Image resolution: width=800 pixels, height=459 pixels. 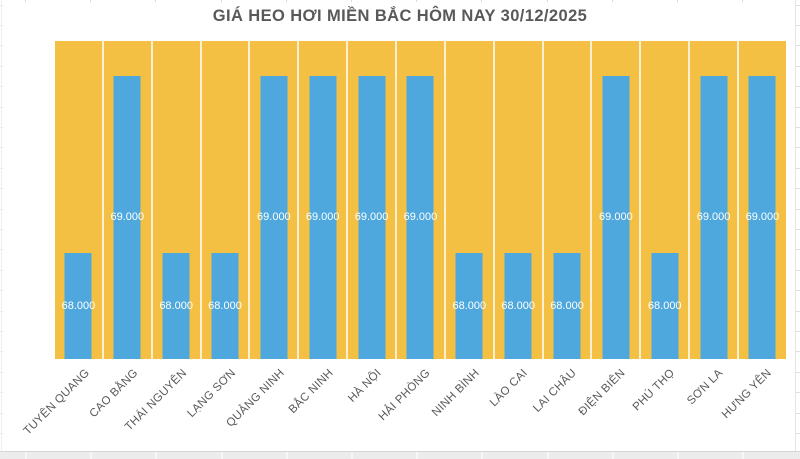 I want to click on data-label-5: 69.000, so click(x=274, y=217).